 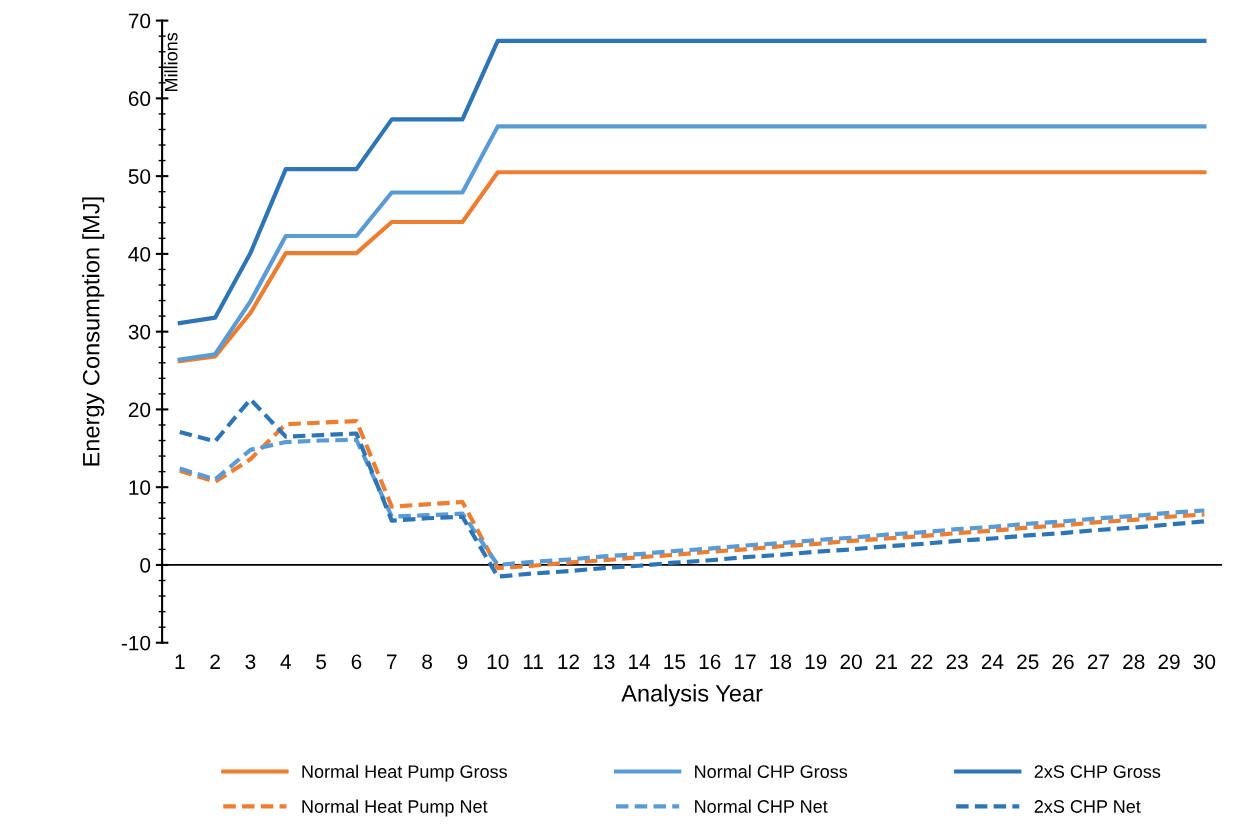 I want to click on x-tick-label: 6, so click(x=356, y=662).